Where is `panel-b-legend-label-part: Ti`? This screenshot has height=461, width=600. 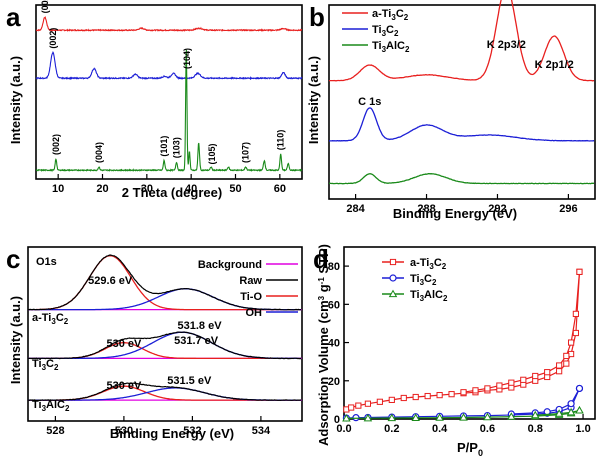 panel-b-legend-label-part: Ti is located at coordinates (377, 30).